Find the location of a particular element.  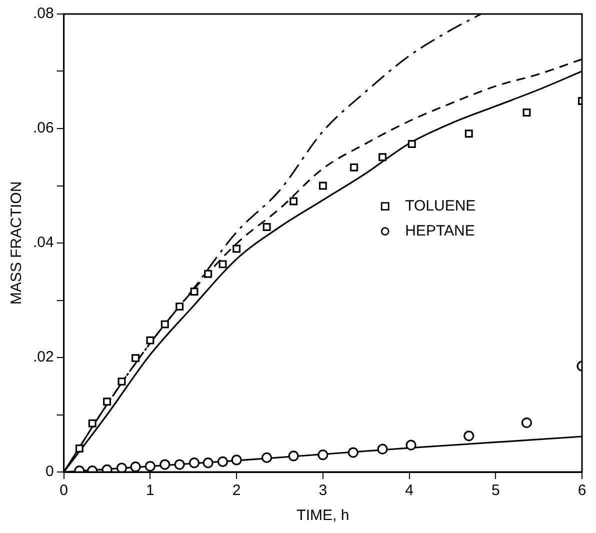

y-tick-label: .08 is located at coordinates (43, 13).